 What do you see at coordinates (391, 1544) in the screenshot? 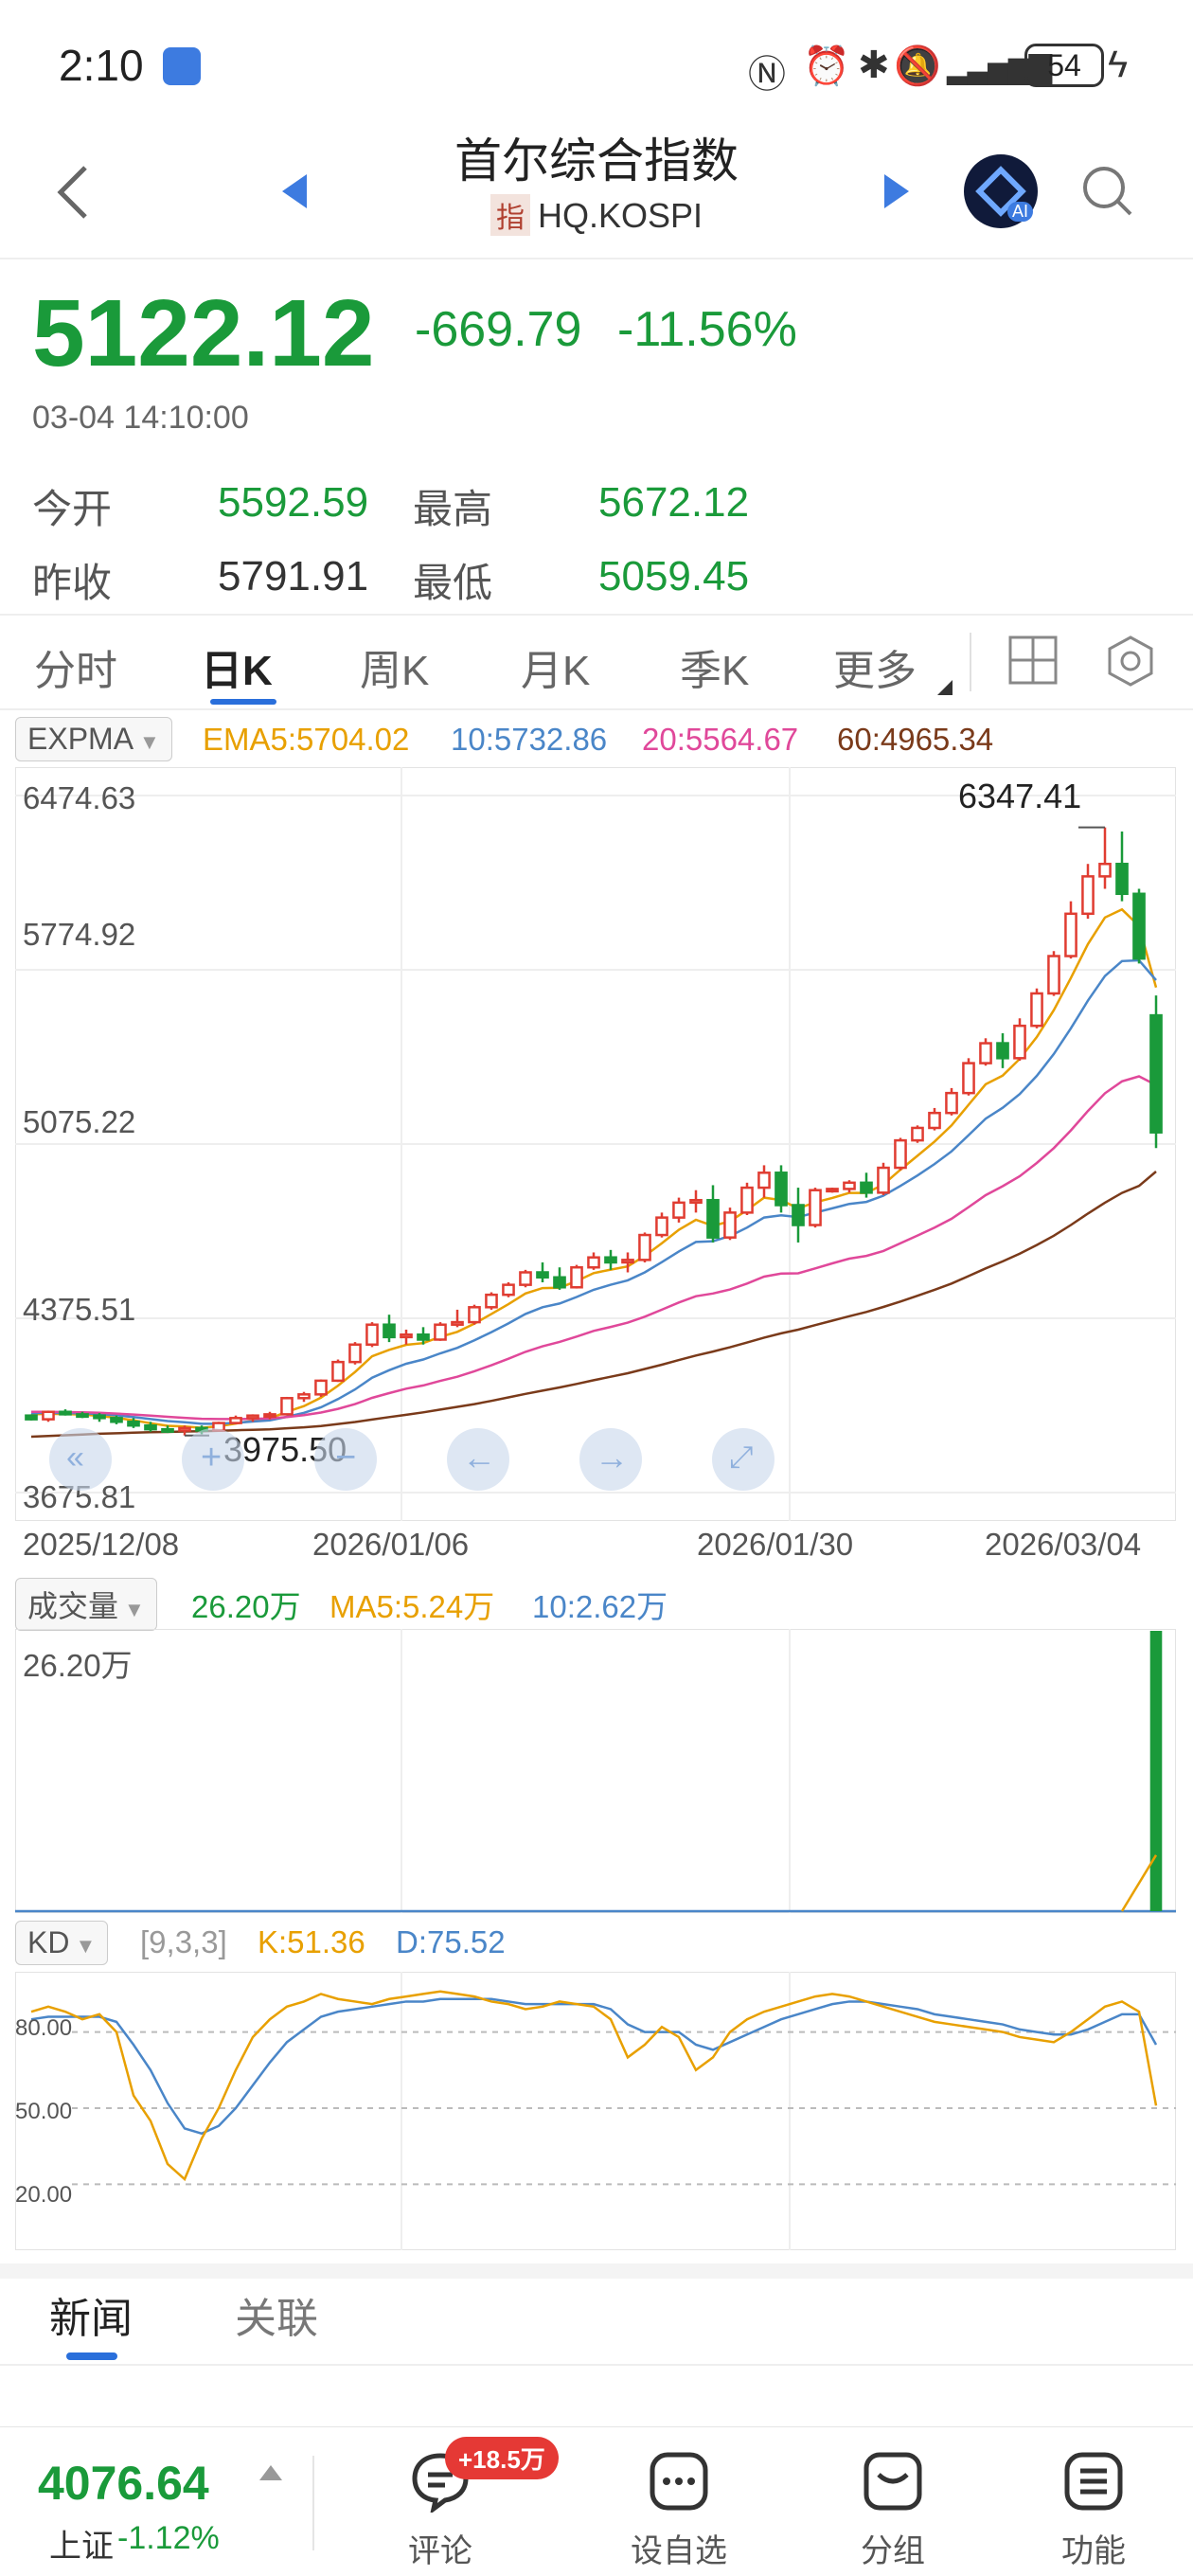
I see `x-tick-label: 2026/01/06` at bounding box center [391, 1544].